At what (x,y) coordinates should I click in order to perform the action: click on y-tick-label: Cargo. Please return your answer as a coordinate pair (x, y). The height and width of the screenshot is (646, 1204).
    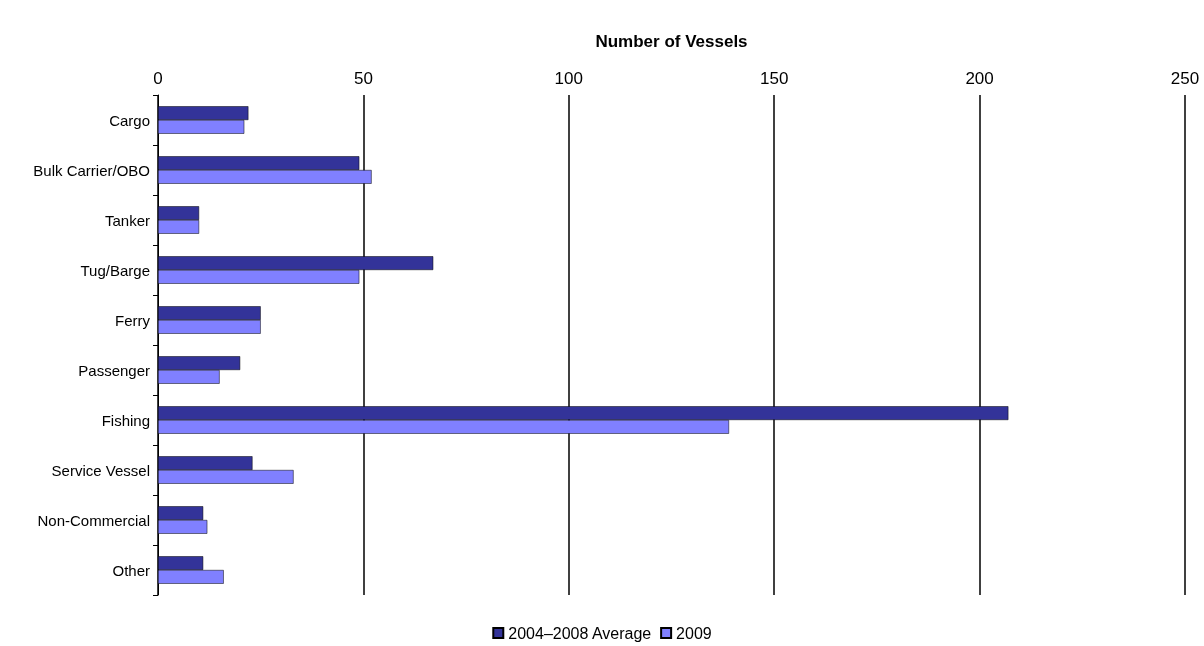
    Looking at the image, I should click on (129, 120).